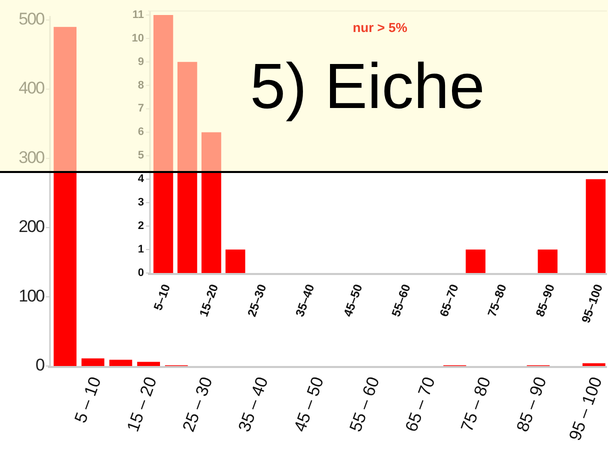  I want to click on x-tick-label: 45–50, so click(353, 300).